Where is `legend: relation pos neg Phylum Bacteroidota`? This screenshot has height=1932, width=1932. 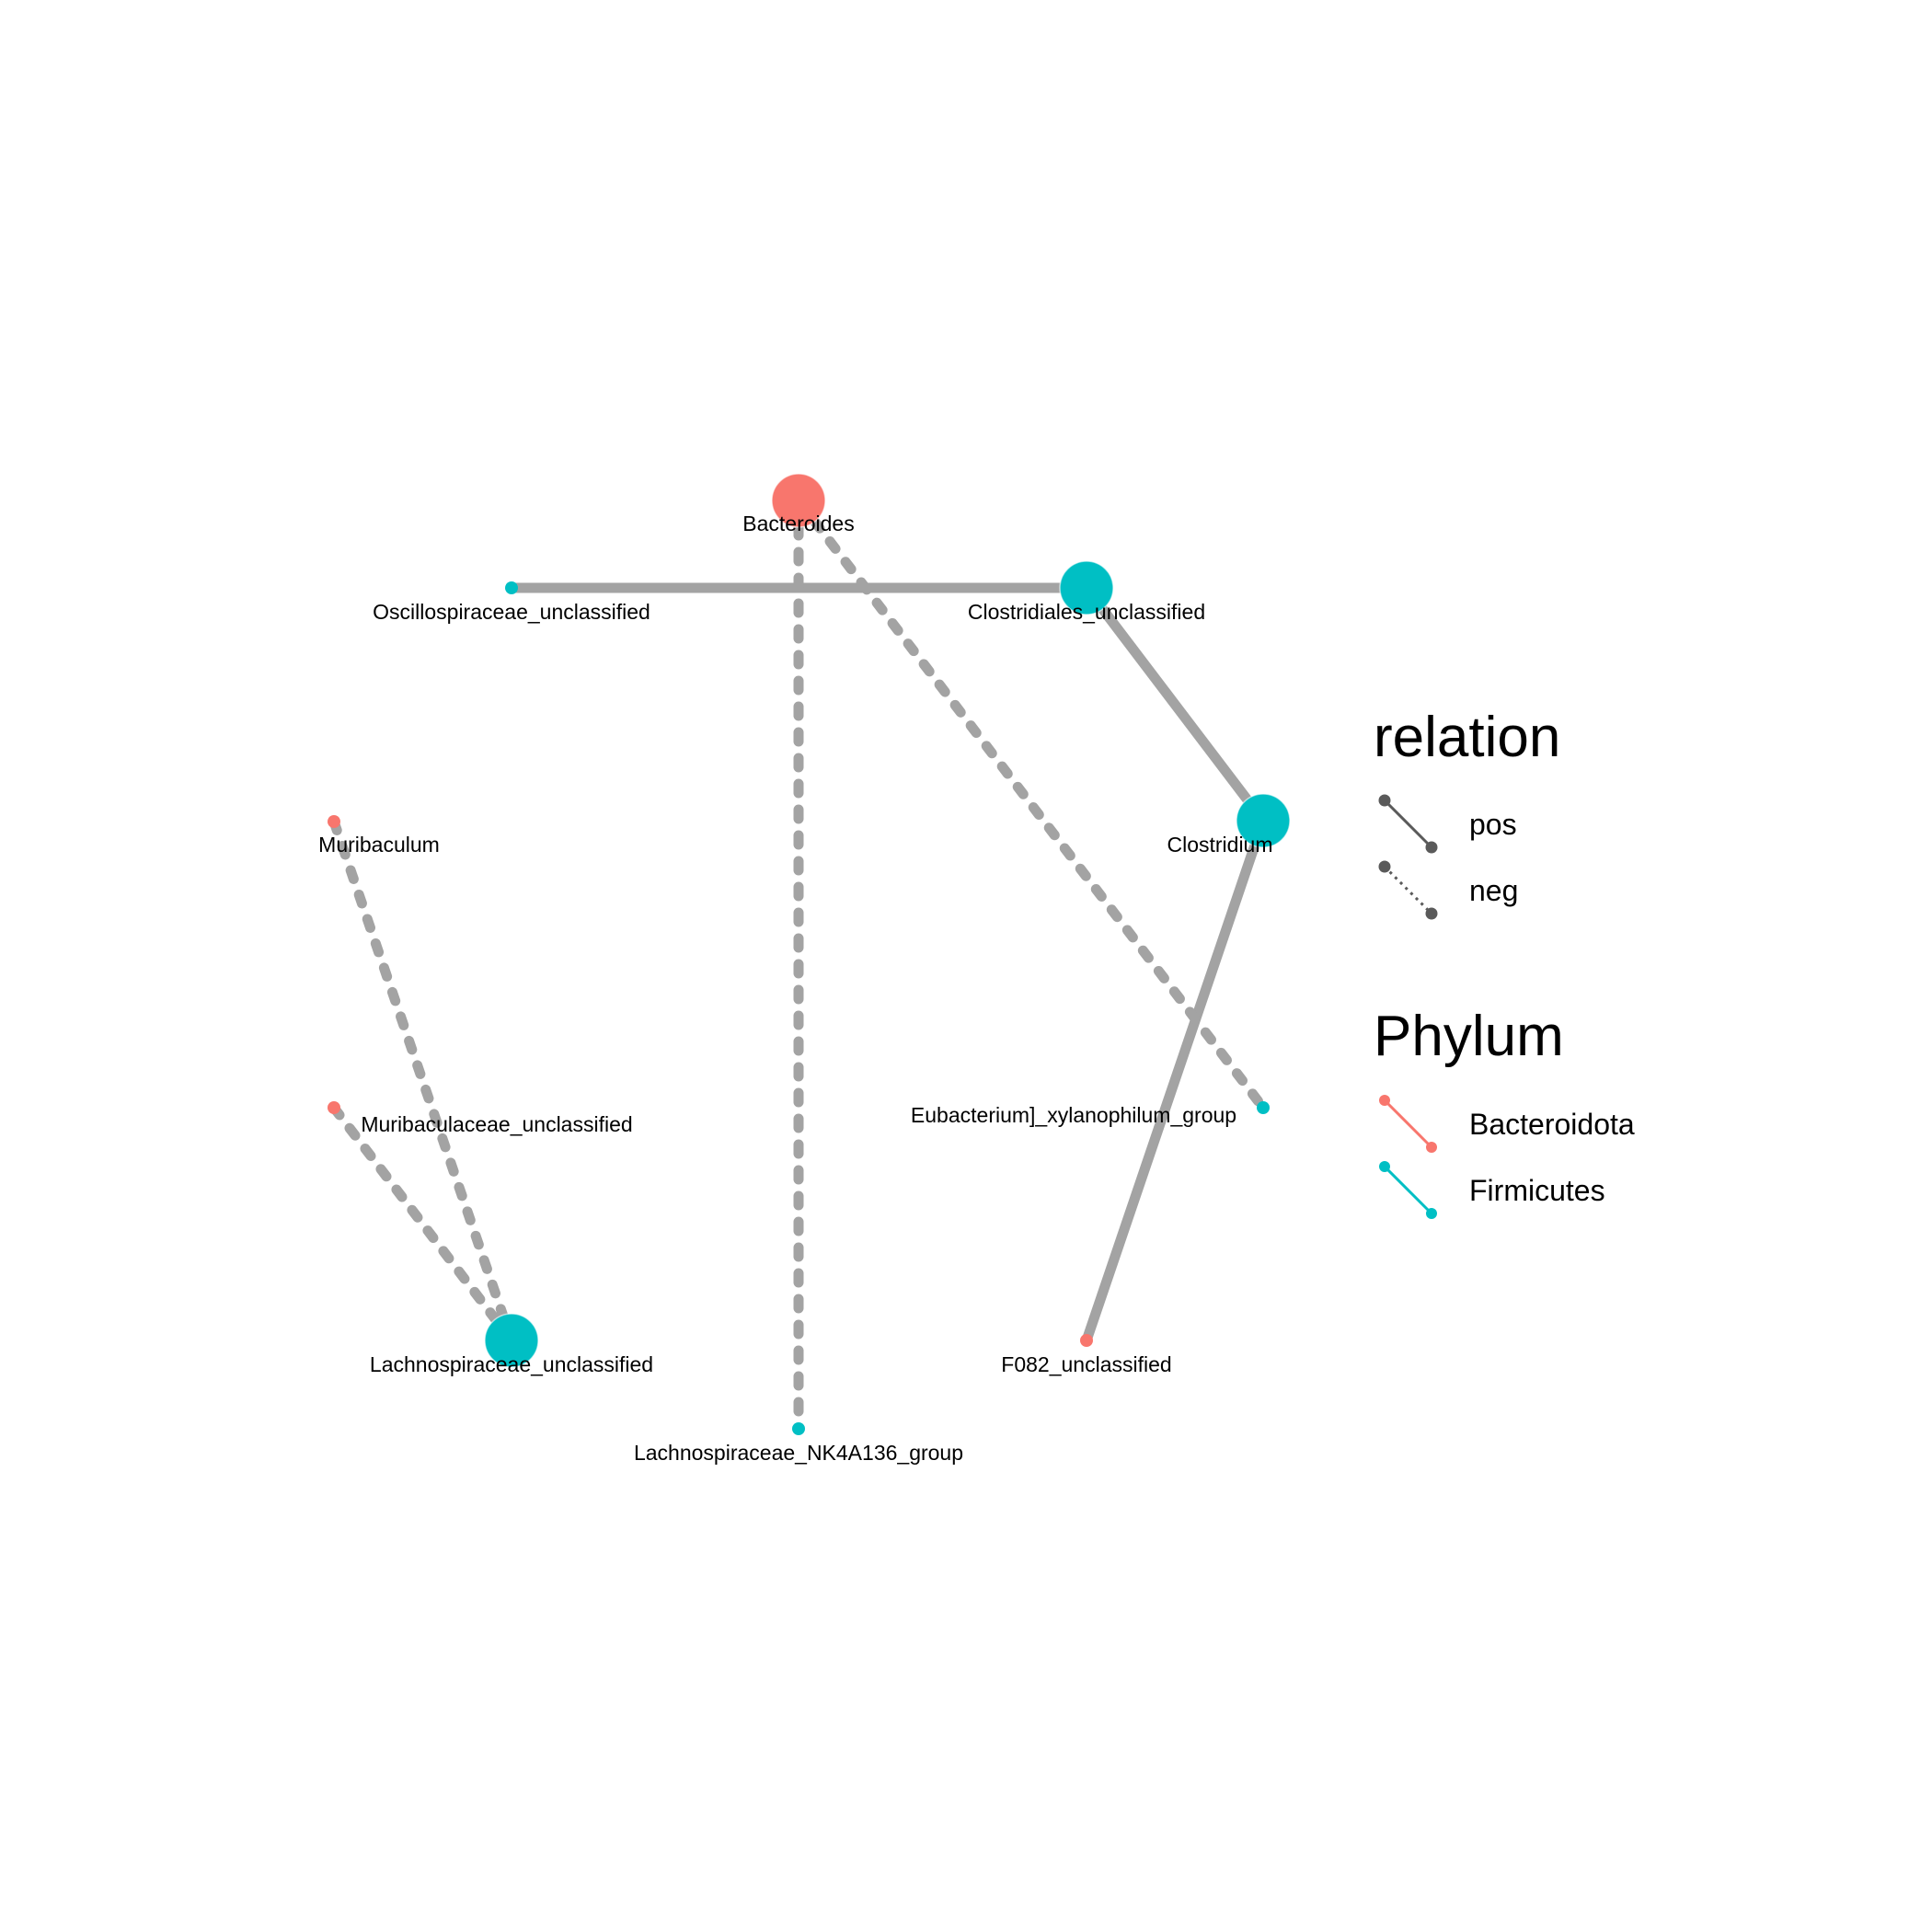
legend: relation pos neg Phylum Bacteroidota is located at coordinates (1504, 962).